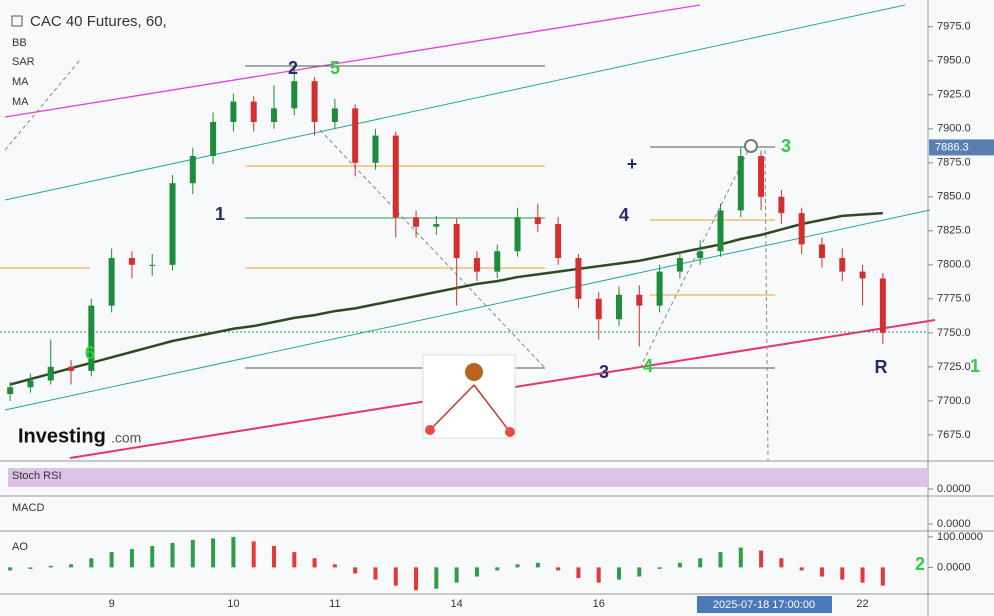 The width and height of the screenshot is (994, 616). Describe the element at coordinates (430, 430) in the screenshot. I see `bear-ball` at that location.